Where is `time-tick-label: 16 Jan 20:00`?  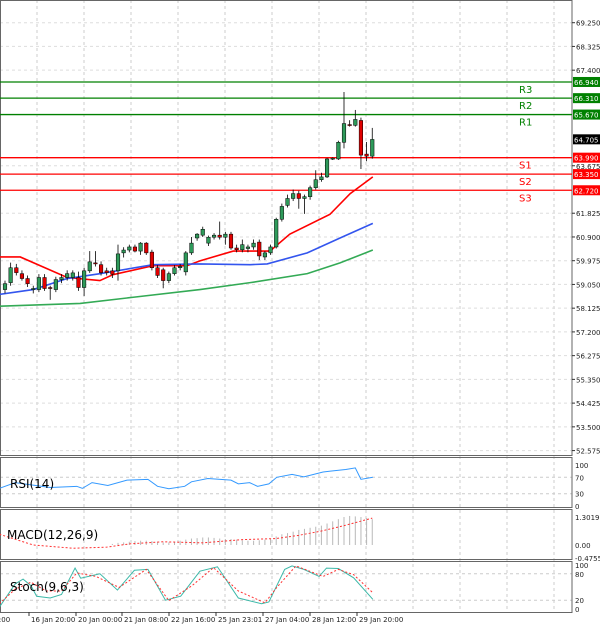 time-tick-label: 16 Jan 20:00 is located at coordinates (53, 620).